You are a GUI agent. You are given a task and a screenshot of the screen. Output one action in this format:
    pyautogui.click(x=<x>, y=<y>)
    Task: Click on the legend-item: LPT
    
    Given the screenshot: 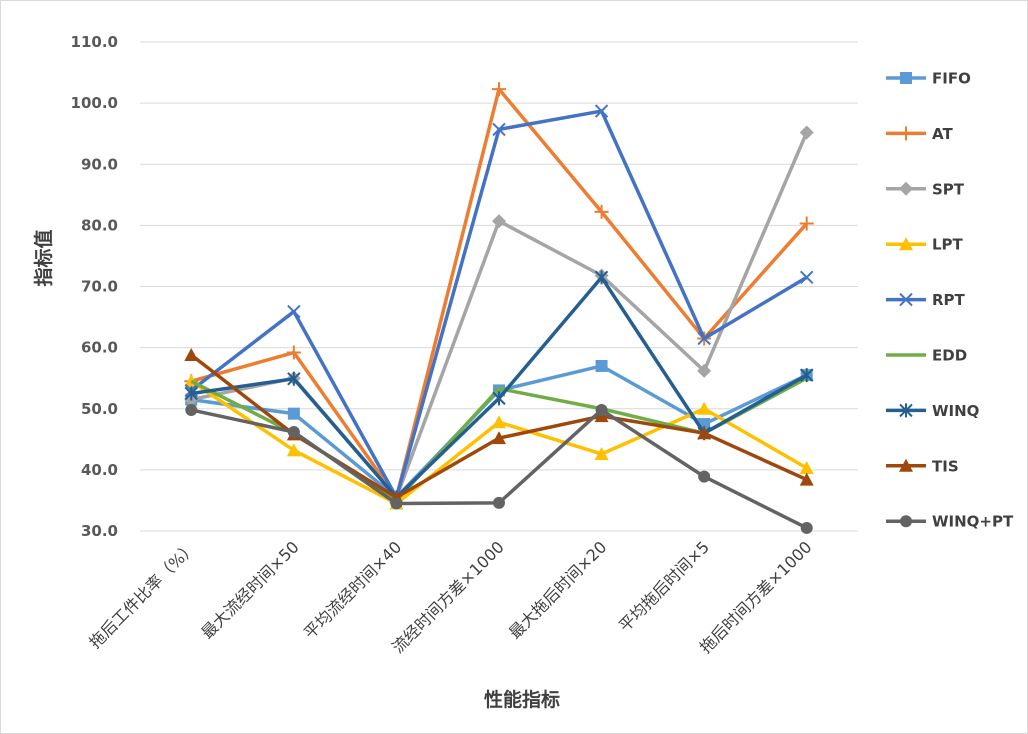 What is the action you would take?
    pyautogui.click(x=925, y=245)
    